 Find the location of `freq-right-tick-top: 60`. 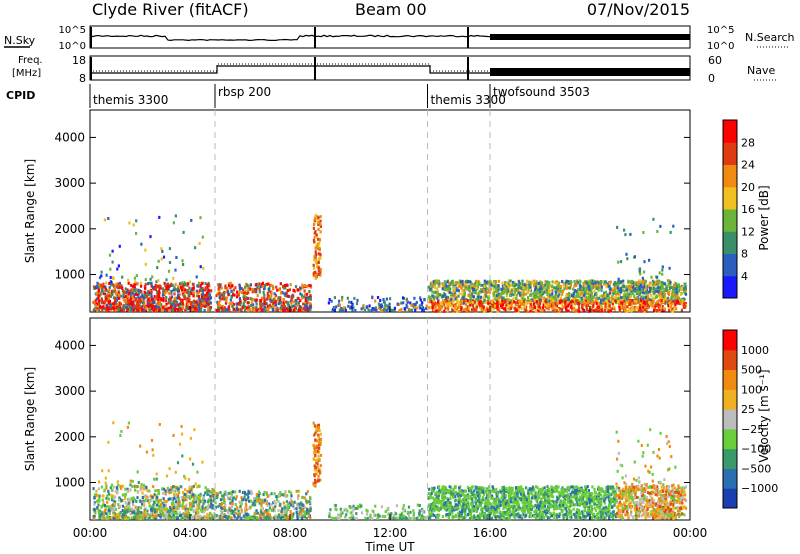

freq-right-tick-top: 60 is located at coordinates (715, 60).